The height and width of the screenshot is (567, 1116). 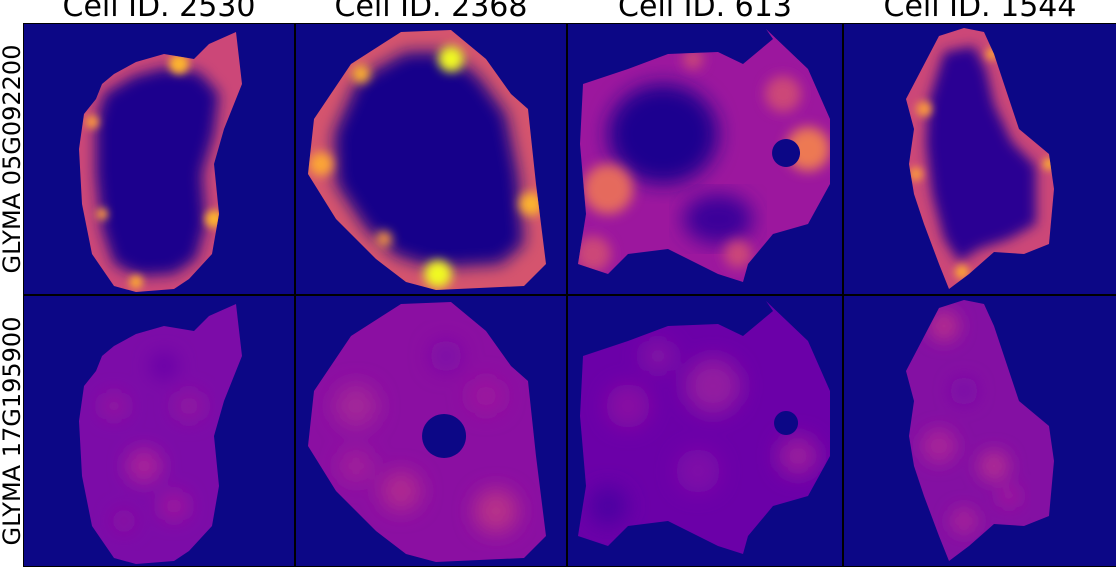 What do you see at coordinates (705, 12) in the screenshot?
I see `column-title-cell-613: Cell ID. 613` at bounding box center [705, 12].